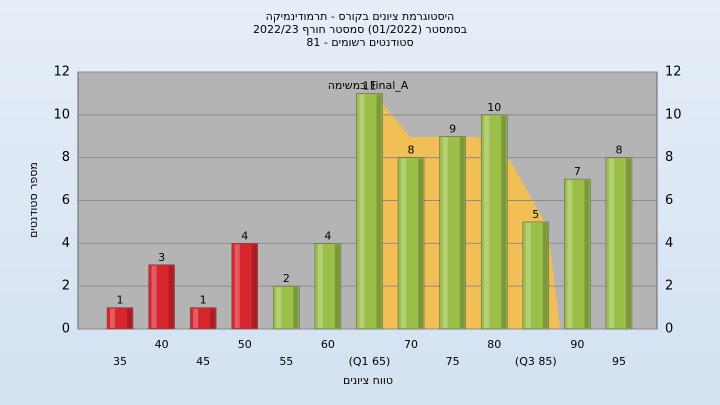  Describe the element at coordinates (66, 243) in the screenshot. I see `y-tick-label: 4` at that location.